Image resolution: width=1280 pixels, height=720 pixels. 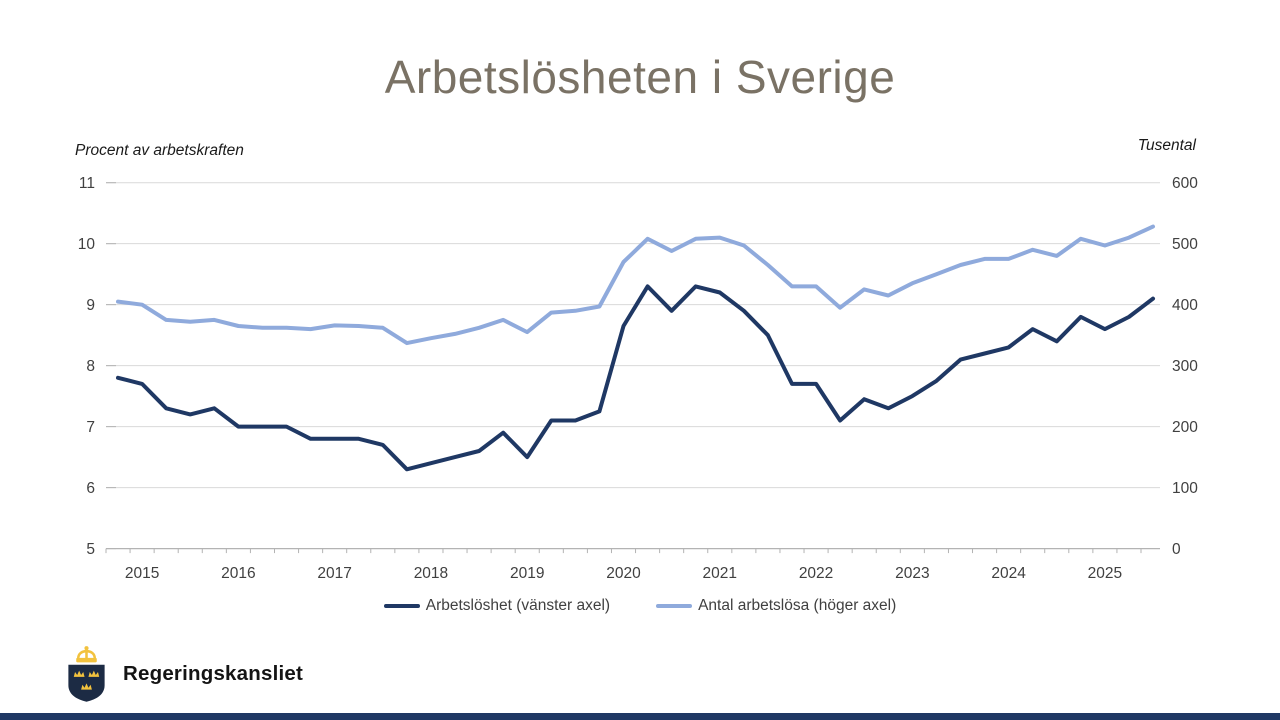 What do you see at coordinates (90, 366) in the screenshot?
I see `left-axis-tick-label: 8` at bounding box center [90, 366].